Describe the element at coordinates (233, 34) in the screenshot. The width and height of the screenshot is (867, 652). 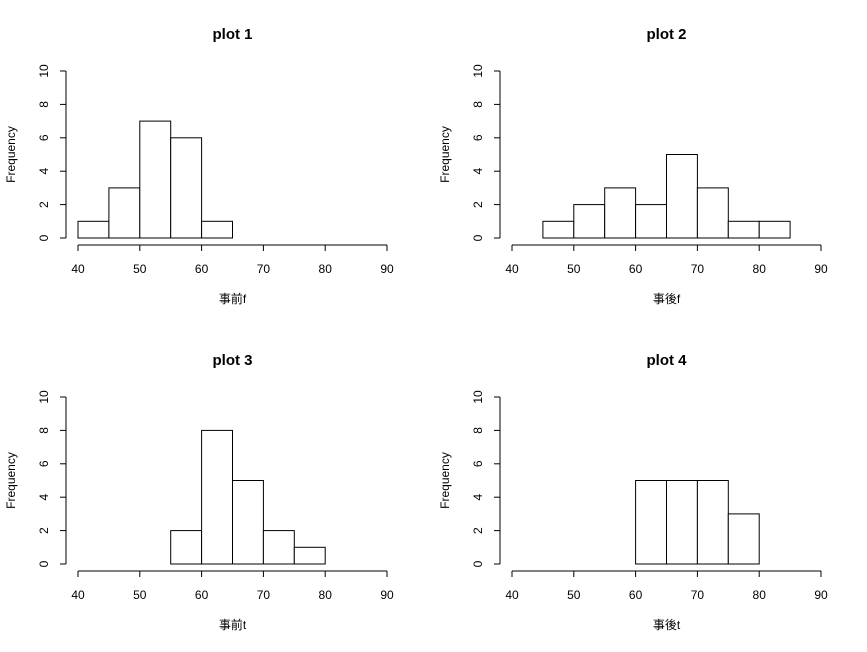
I see `chart-title: plot 1` at that location.